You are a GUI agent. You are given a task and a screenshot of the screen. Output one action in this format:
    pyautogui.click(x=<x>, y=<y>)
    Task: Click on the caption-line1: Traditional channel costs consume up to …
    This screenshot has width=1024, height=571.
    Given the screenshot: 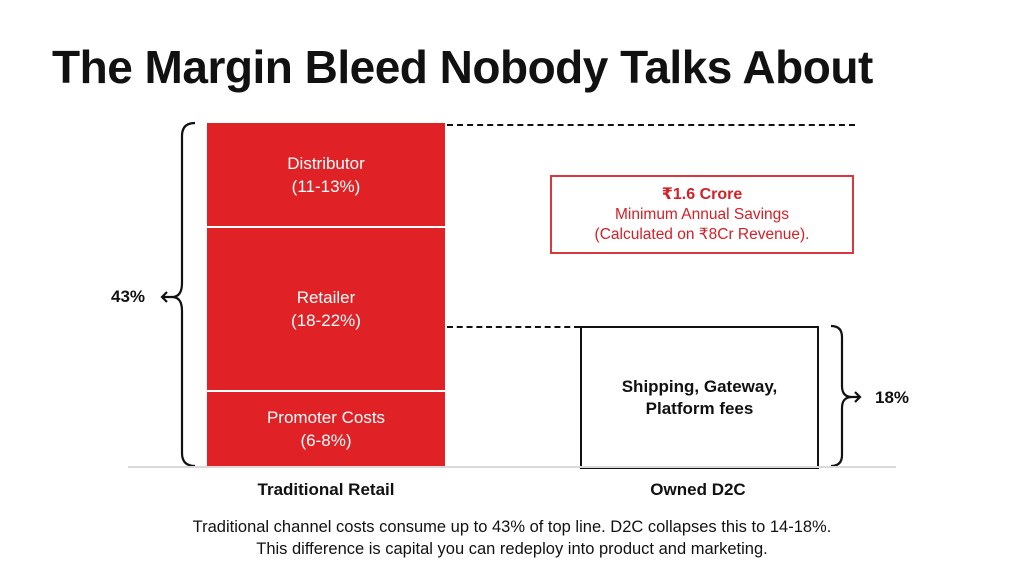 What is the action you would take?
    pyautogui.click(x=512, y=527)
    